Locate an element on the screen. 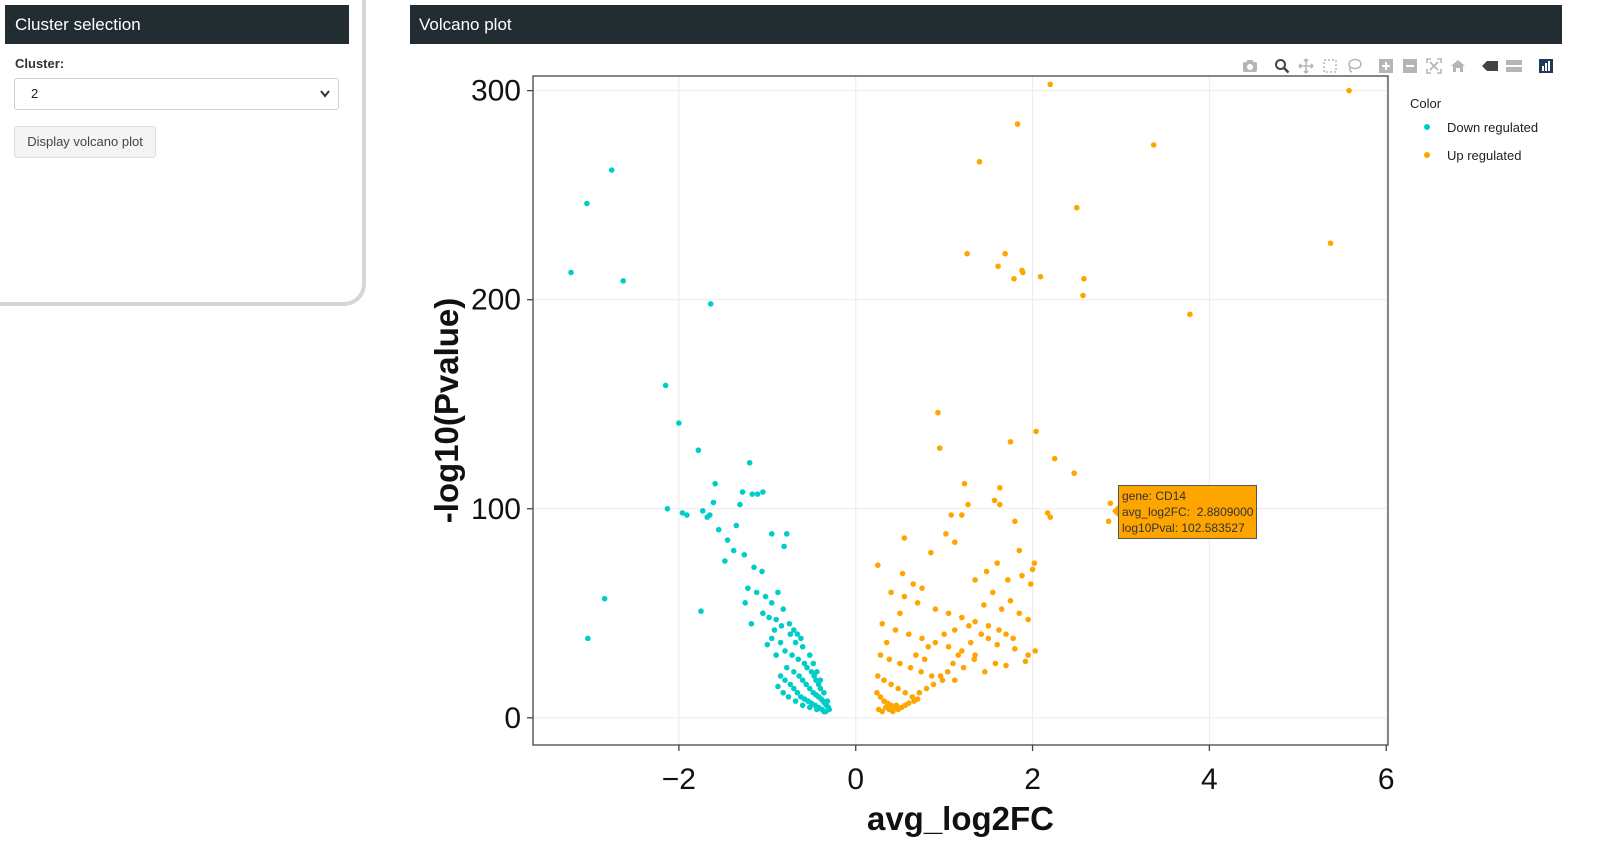 Image resolution: width=1606 pixels, height=863 pixels. display-volcano-plot-button: Display volcano plot is located at coordinates (85, 142).